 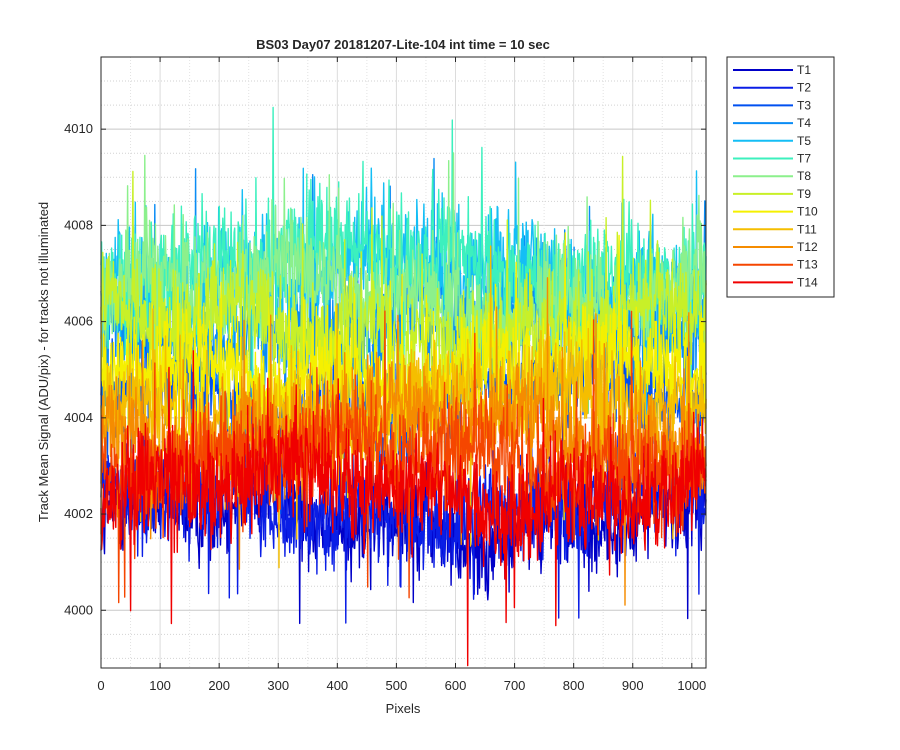 What do you see at coordinates (78, 417) in the screenshot?
I see `y-tick-label: 4004` at bounding box center [78, 417].